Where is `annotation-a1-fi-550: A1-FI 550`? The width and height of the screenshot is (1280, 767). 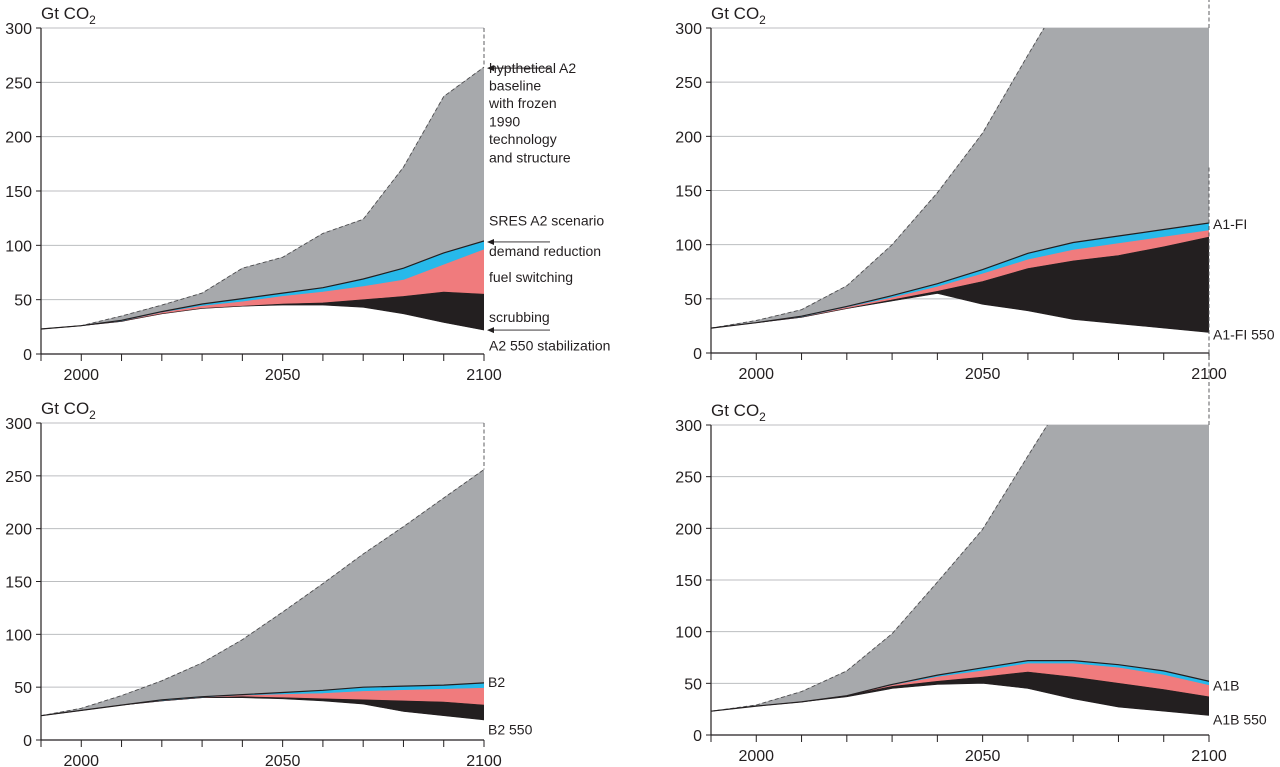
annotation-a1-fi-550: A1-FI 550 is located at coordinates (1244, 335).